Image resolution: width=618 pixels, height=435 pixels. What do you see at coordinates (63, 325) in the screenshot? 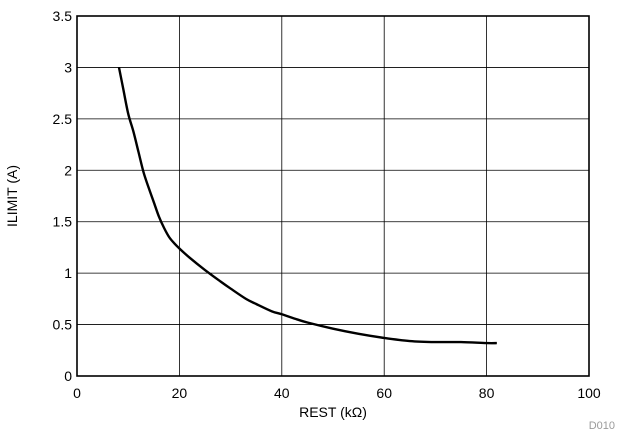
I see `y-tick-label: 0.5` at bounding box center [63, 325].